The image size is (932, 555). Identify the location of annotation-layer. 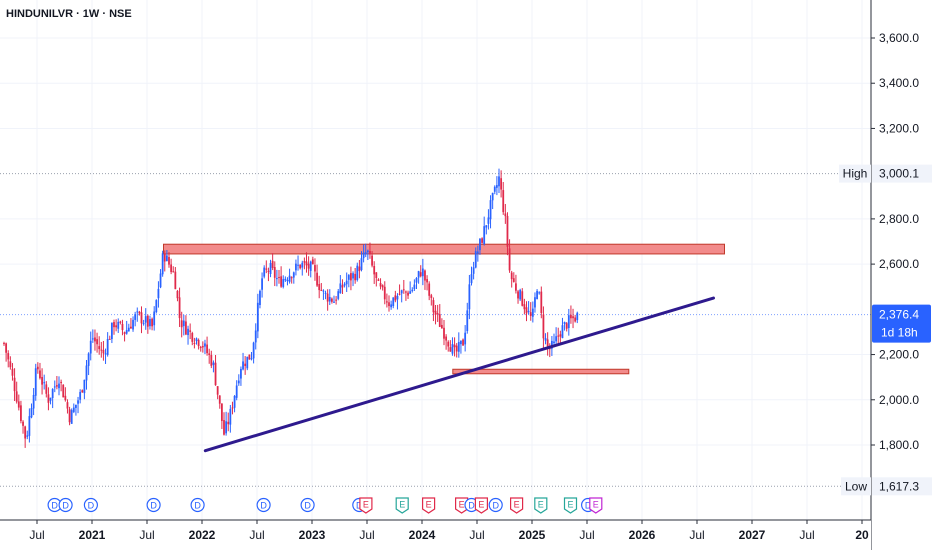
(444, 309).